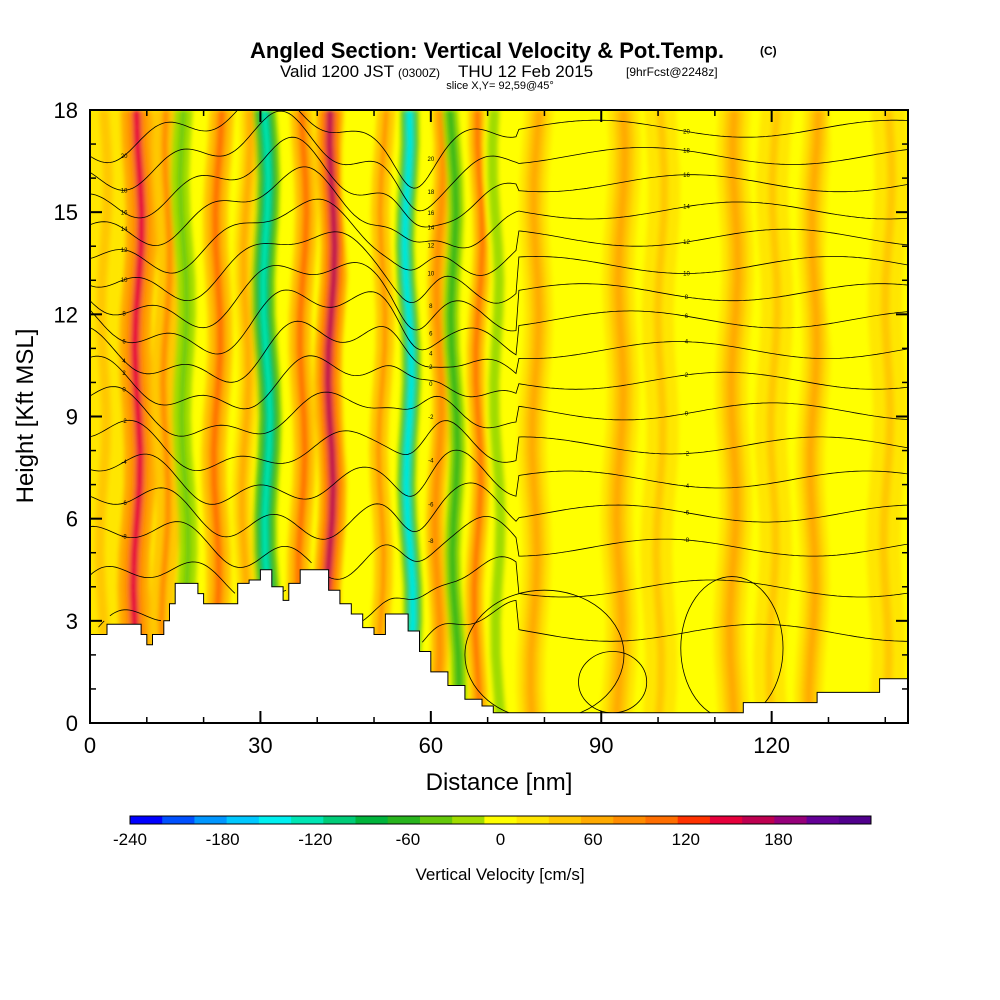 This screenshot has height=1000, width=1000. Describe the element at coordinates (130, 839) in the screenshot. I see `colorbar-tick-label: -240` at that location.